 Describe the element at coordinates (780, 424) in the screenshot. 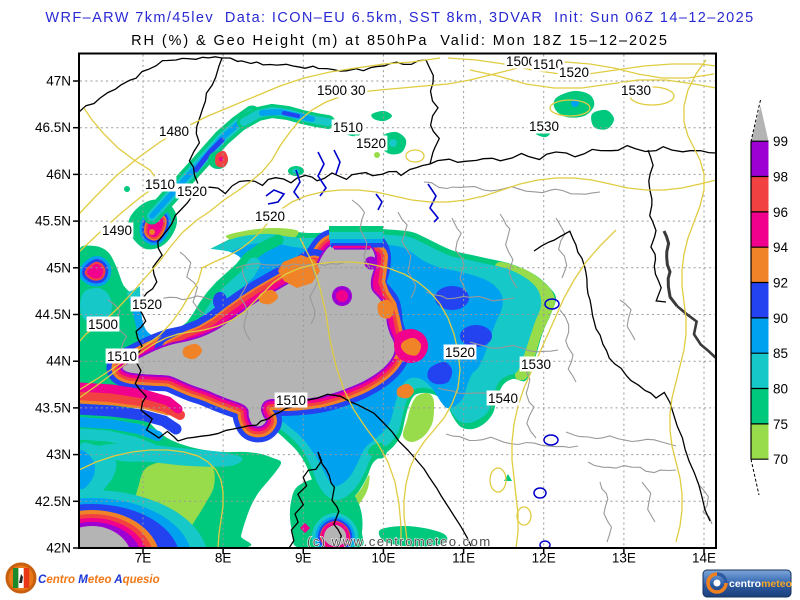

I see `svg-text: 75` at that location.